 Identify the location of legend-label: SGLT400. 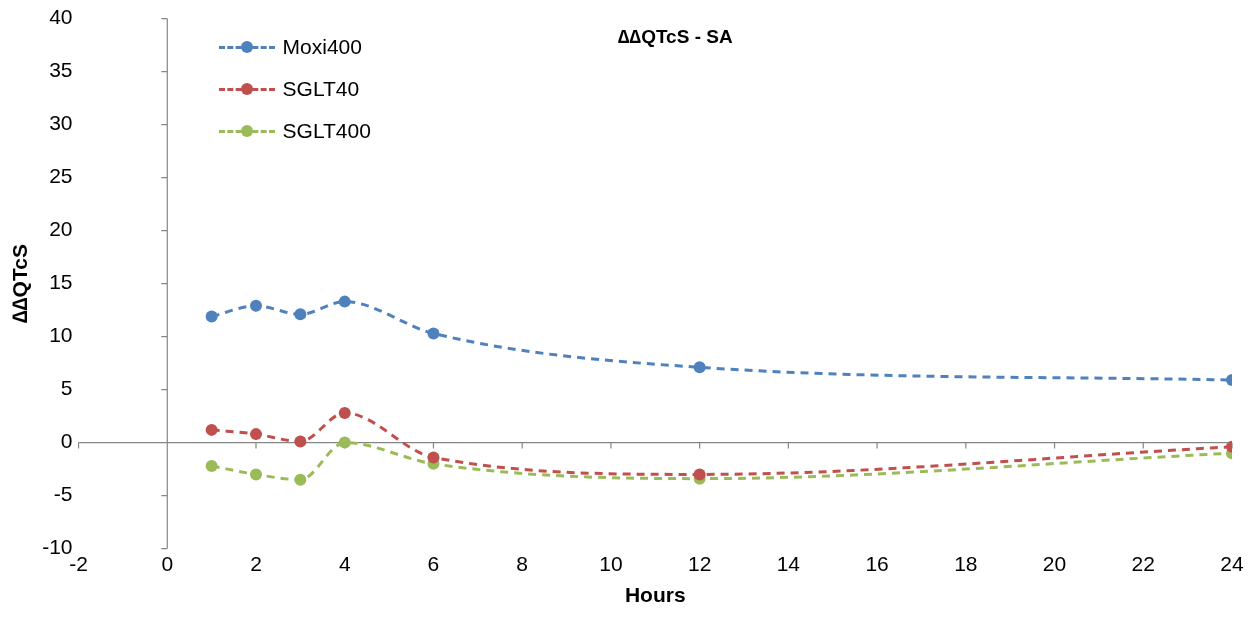
(326, 130).